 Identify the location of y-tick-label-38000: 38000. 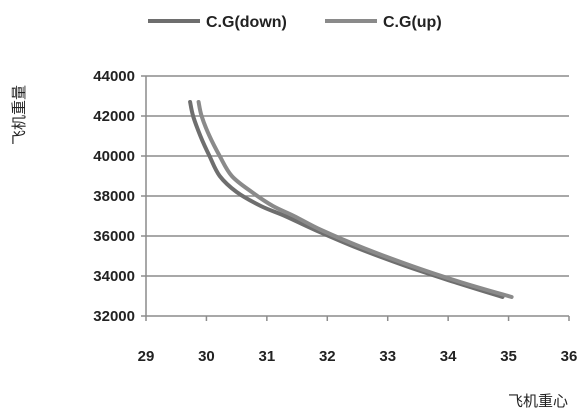
(114, 196).